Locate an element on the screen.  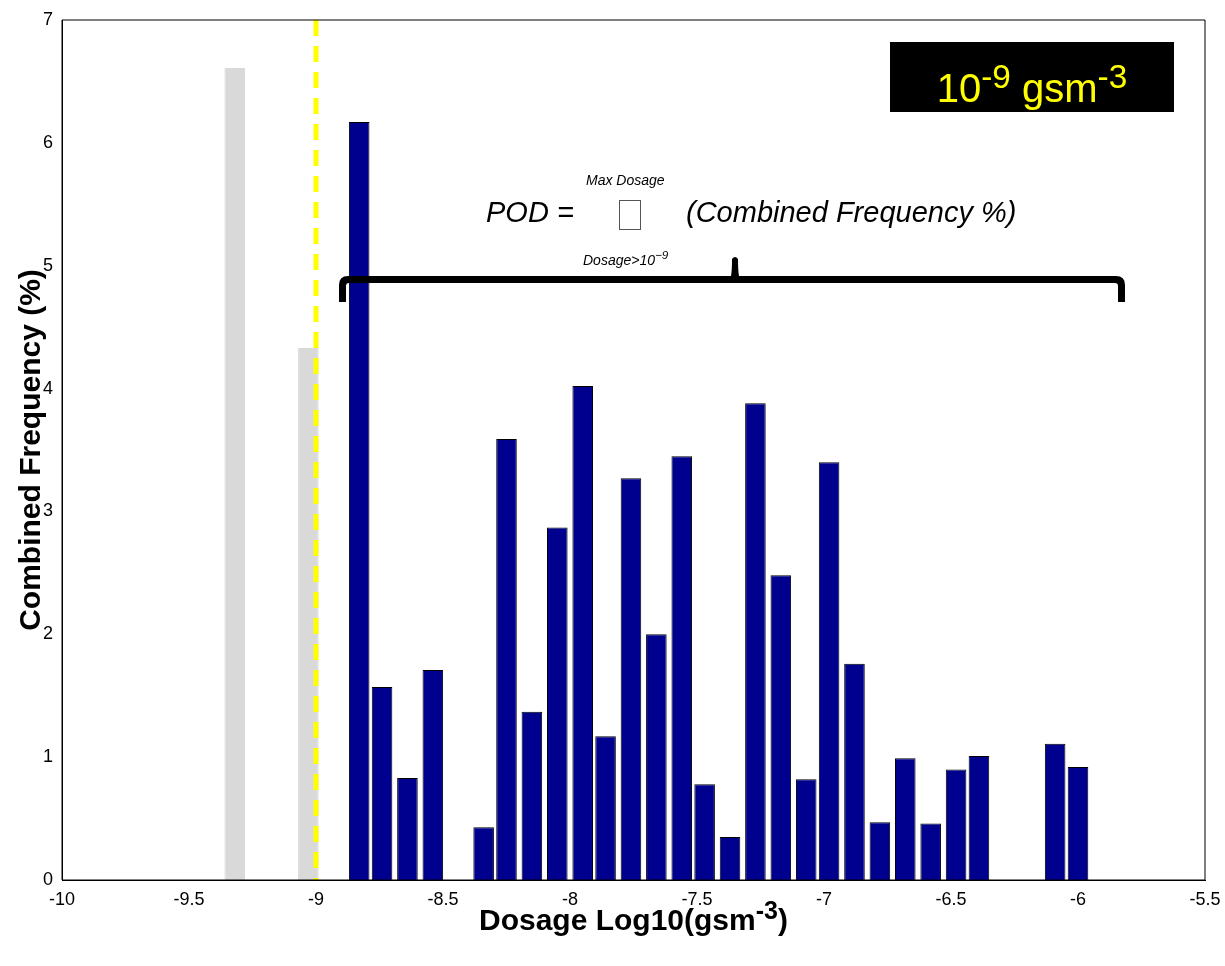
x-tick-label: -8.5 is located at coordinates (443, 898).